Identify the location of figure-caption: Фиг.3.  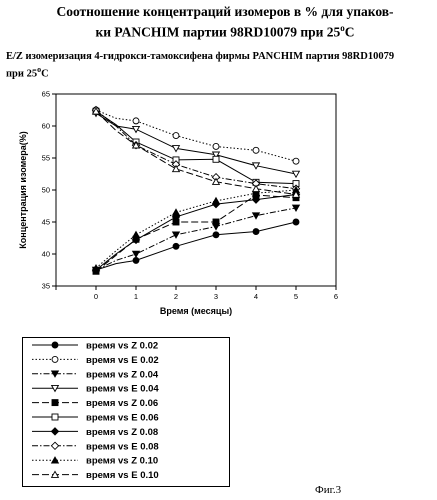
(328, 490).